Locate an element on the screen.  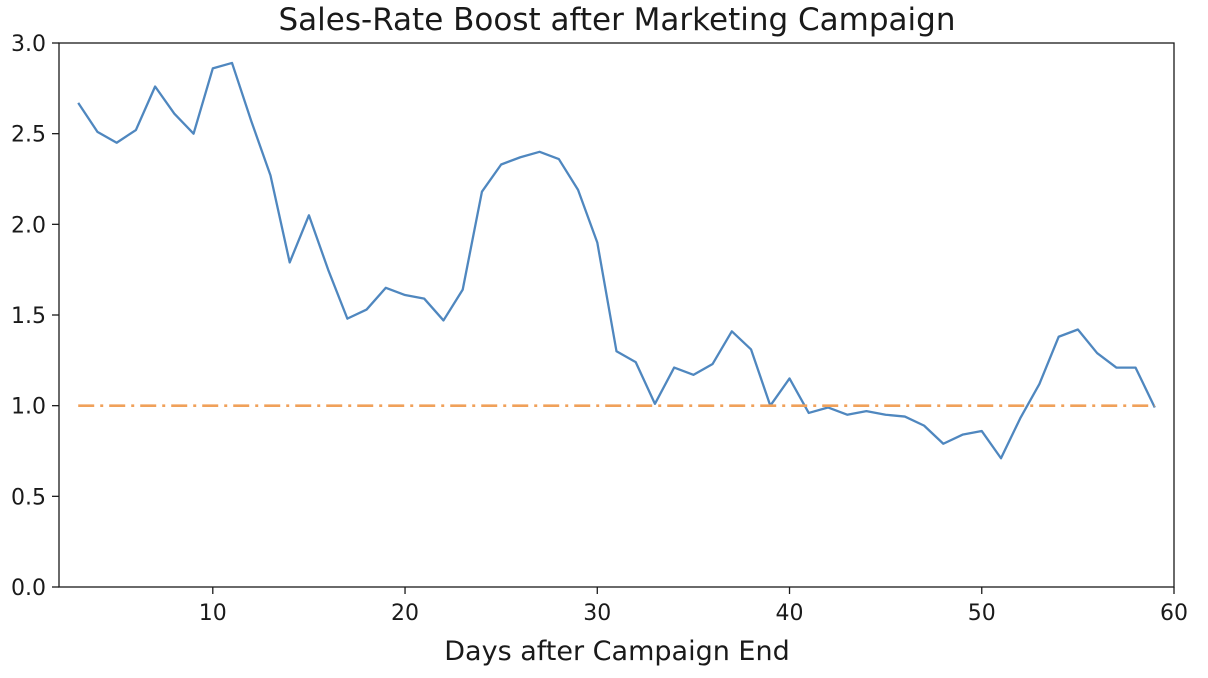
y-tick-label: 3.0 is located at coordinates (28, 44).